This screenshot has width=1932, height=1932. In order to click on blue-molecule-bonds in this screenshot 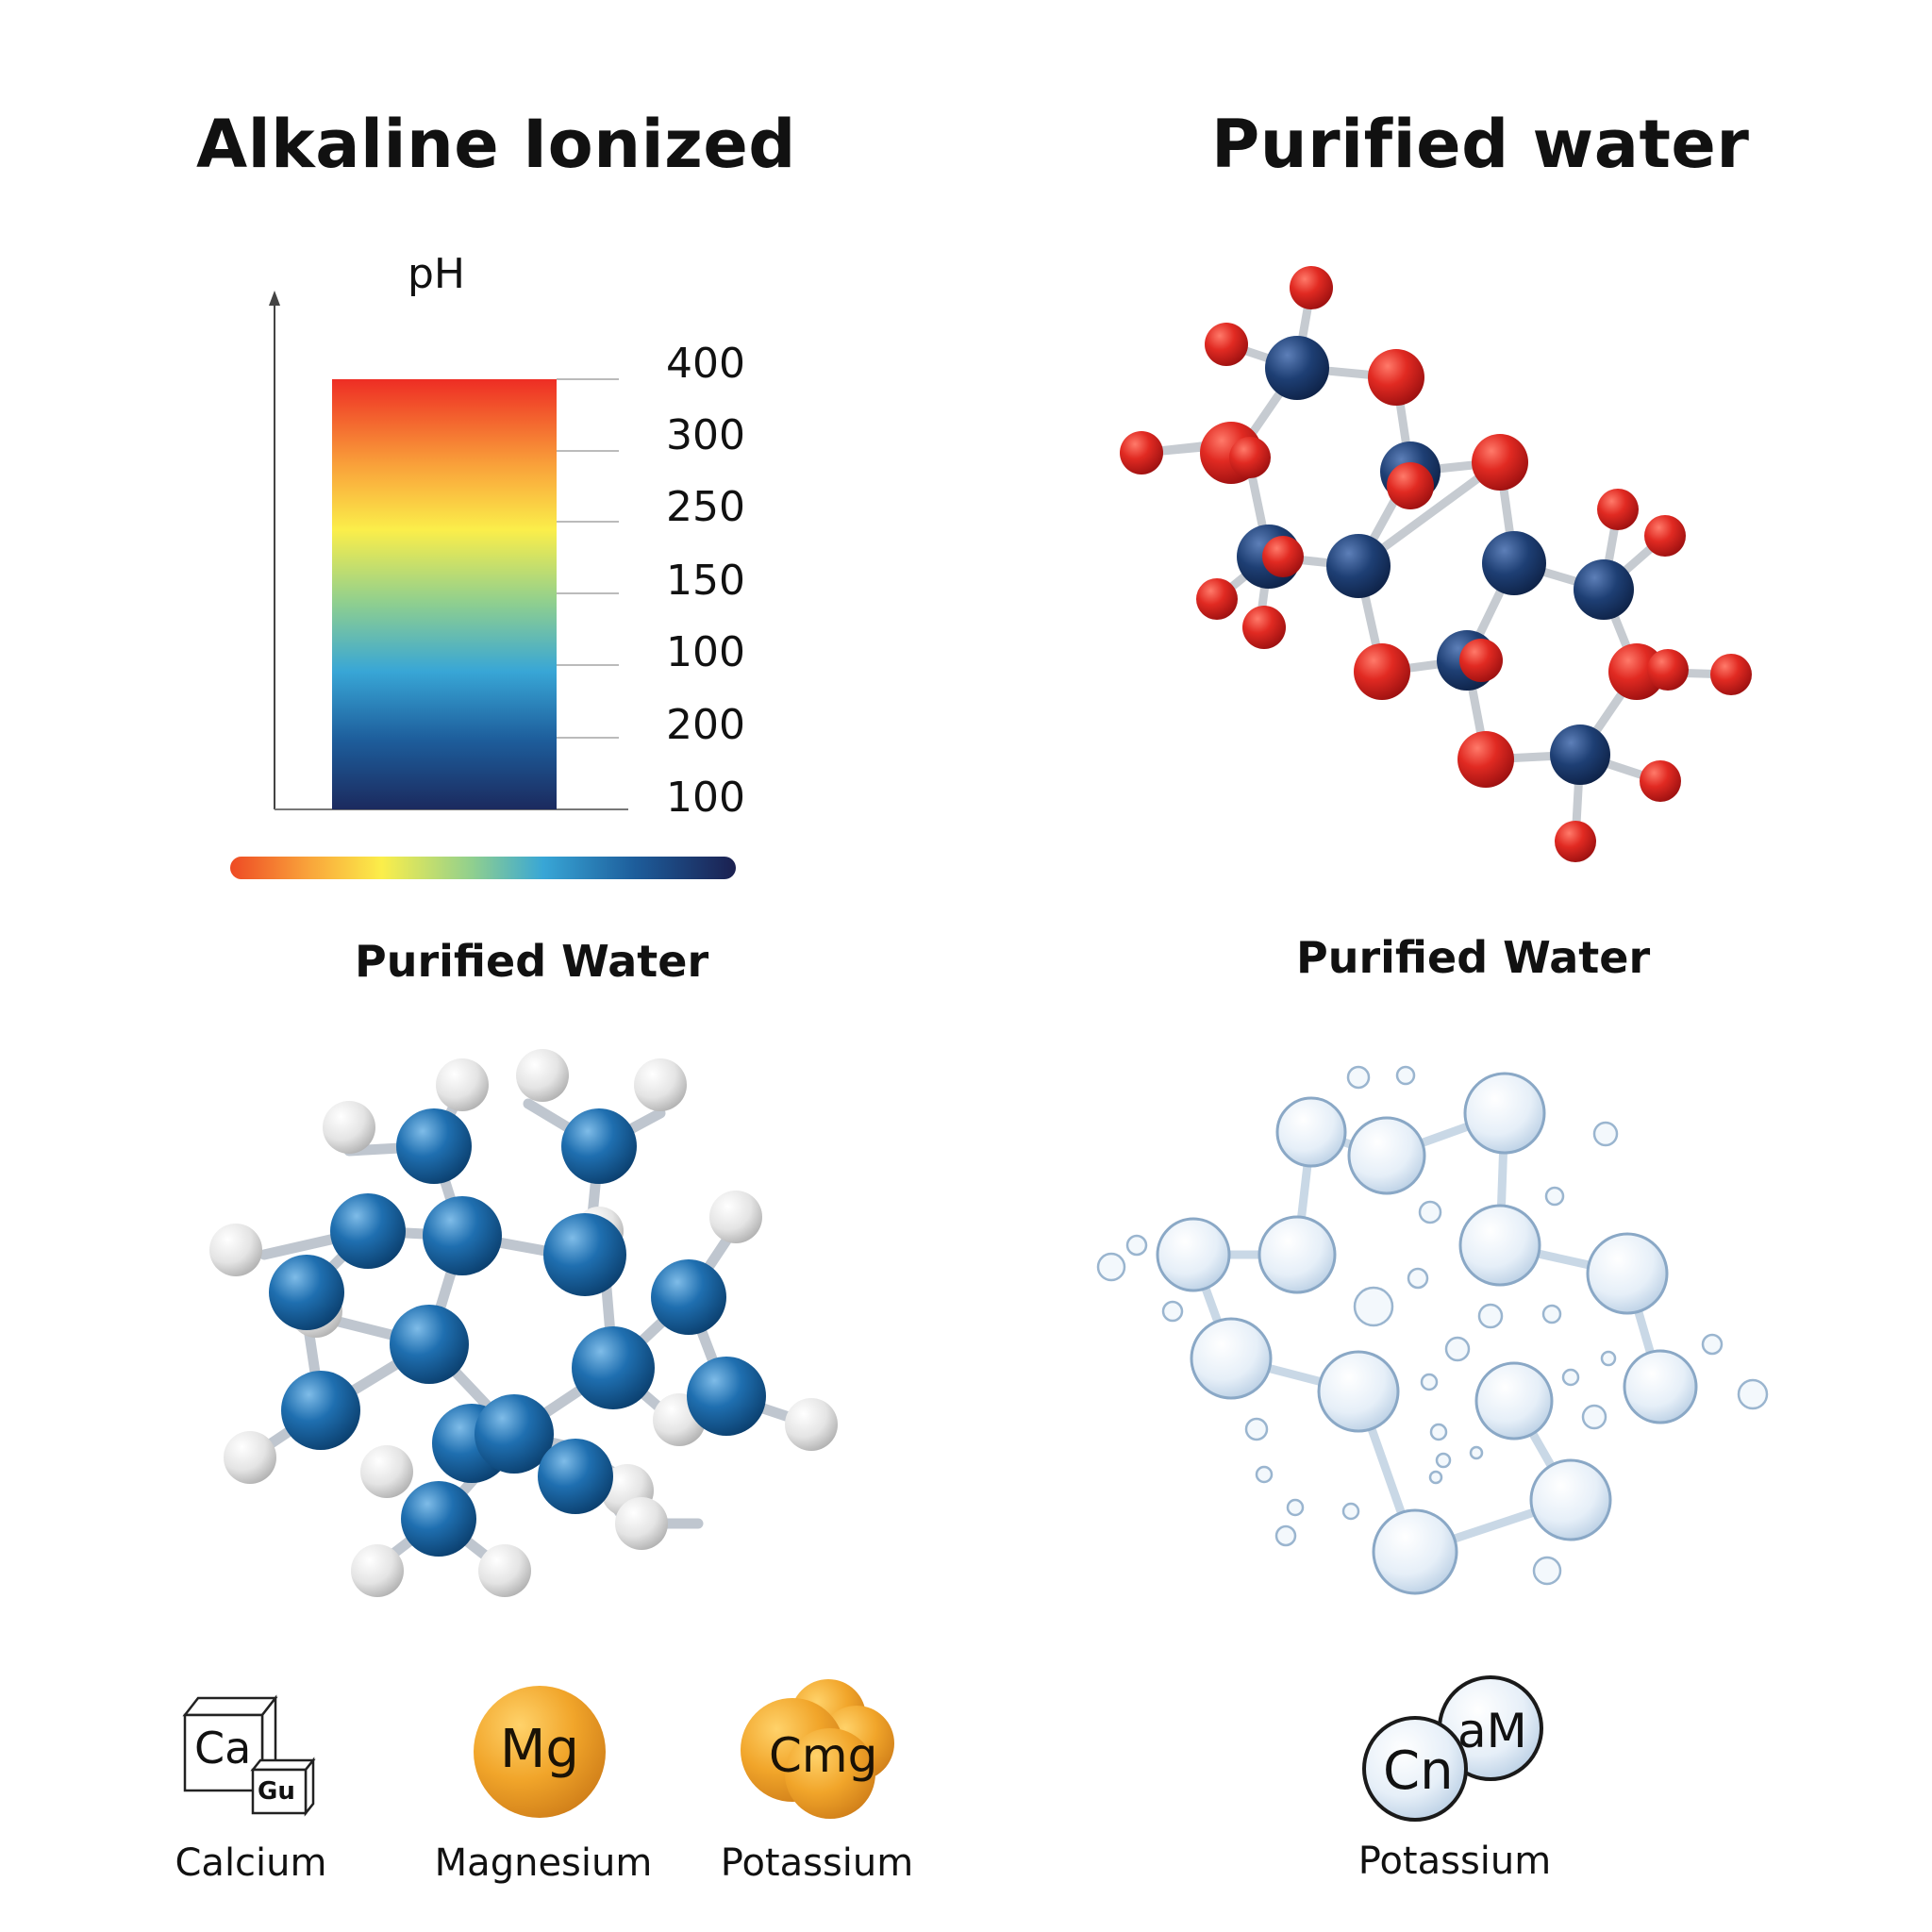, I will do `click(530, 1334)`.